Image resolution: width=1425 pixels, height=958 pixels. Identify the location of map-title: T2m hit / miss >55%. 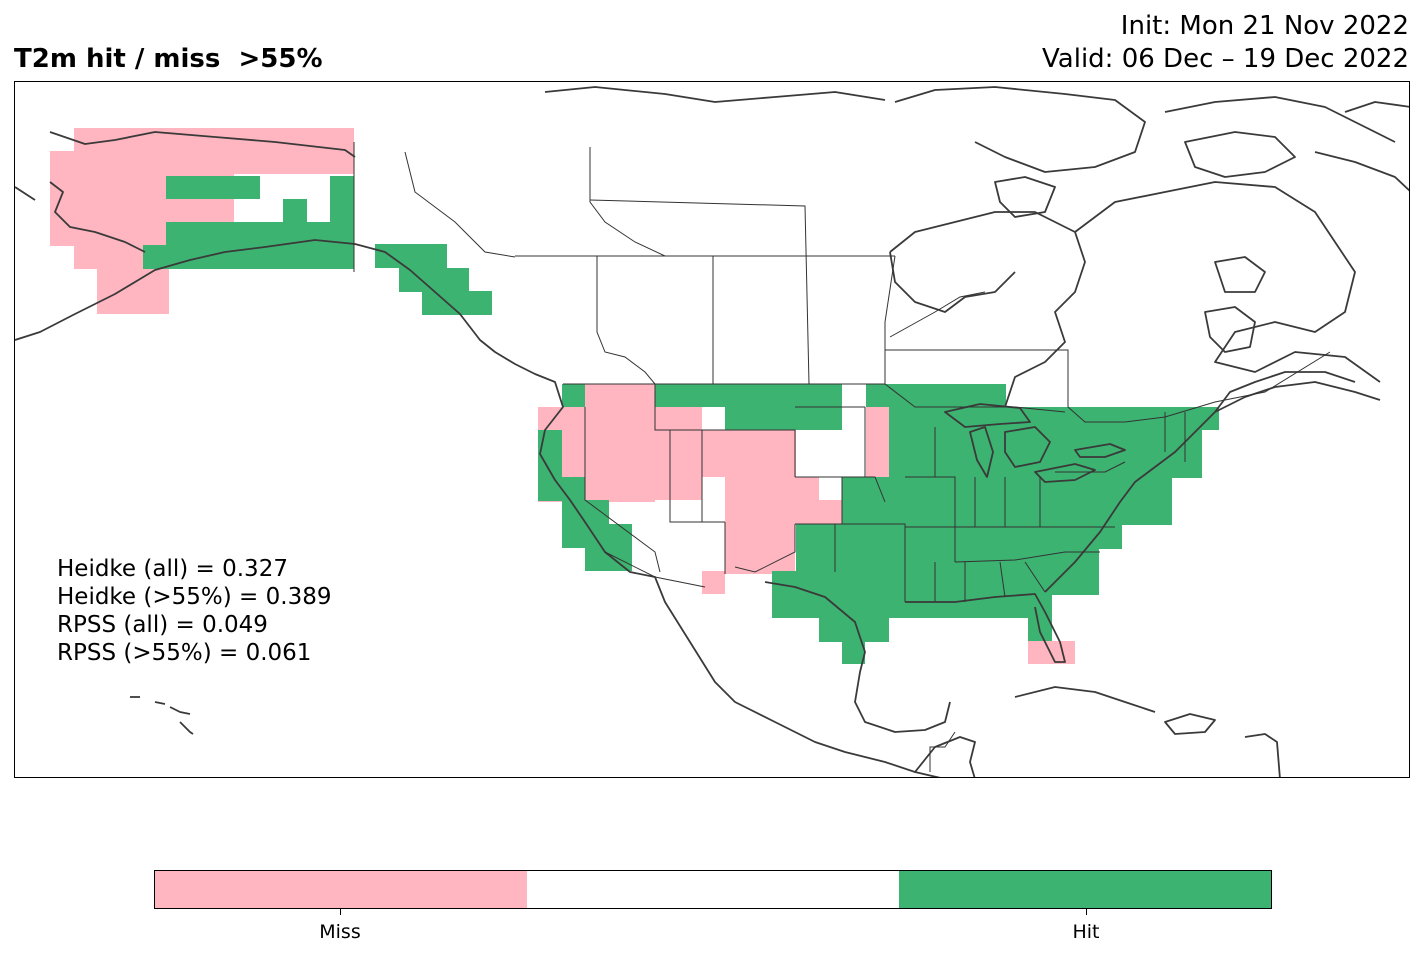
(168, 59).